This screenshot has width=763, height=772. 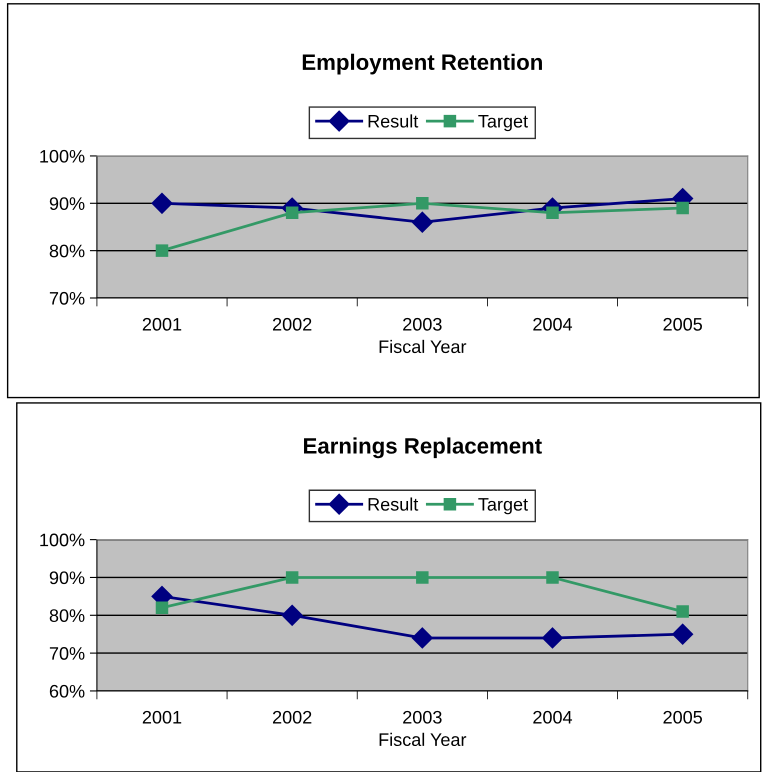 I want to click on y-tick-label: 60%, so click(x=67, y=691).